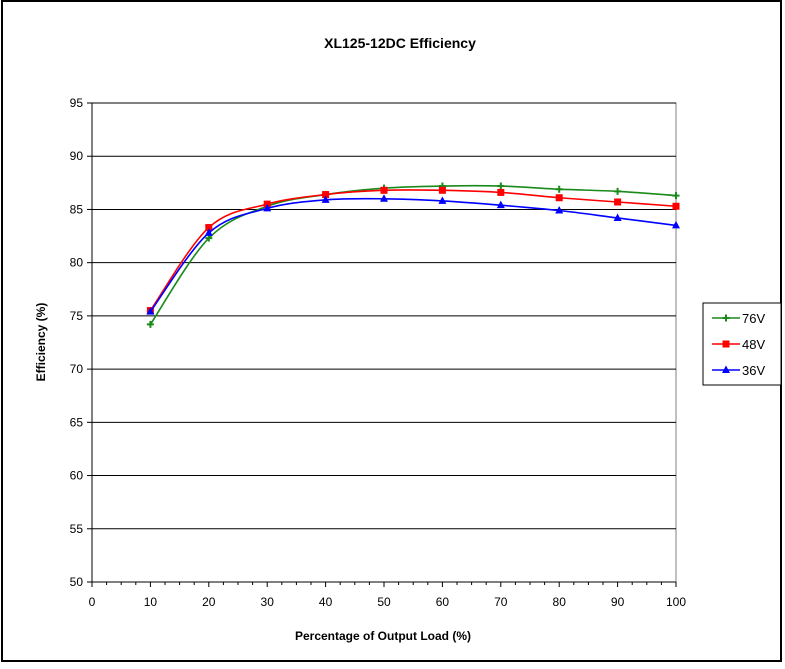  Describe the element at coordinates (151, 602) in the screenshot. I see `x-tick-label: 10` at that location.